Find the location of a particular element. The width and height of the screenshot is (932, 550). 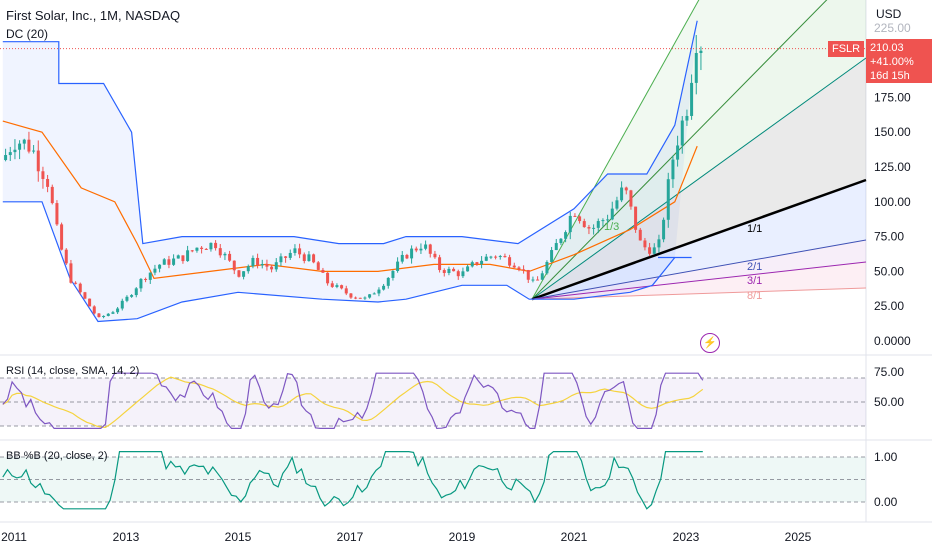

currency-label: USD is located at coordinates (889, 14).